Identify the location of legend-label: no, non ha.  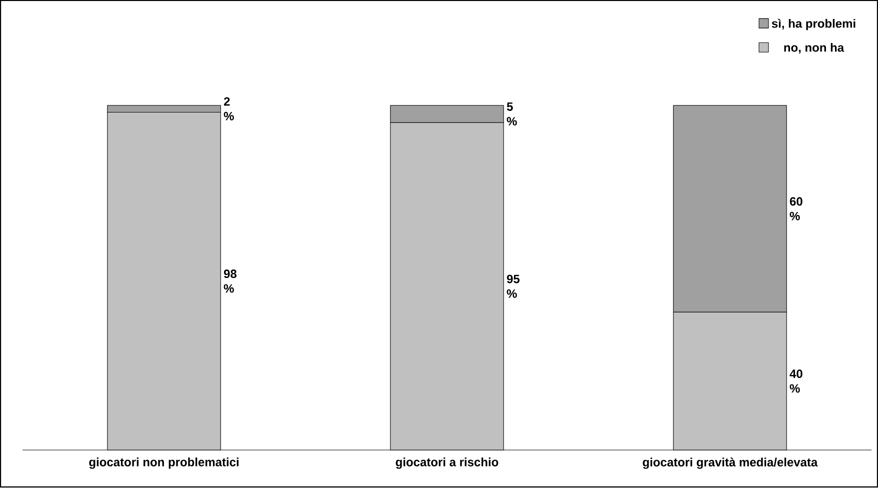
(814, 48).